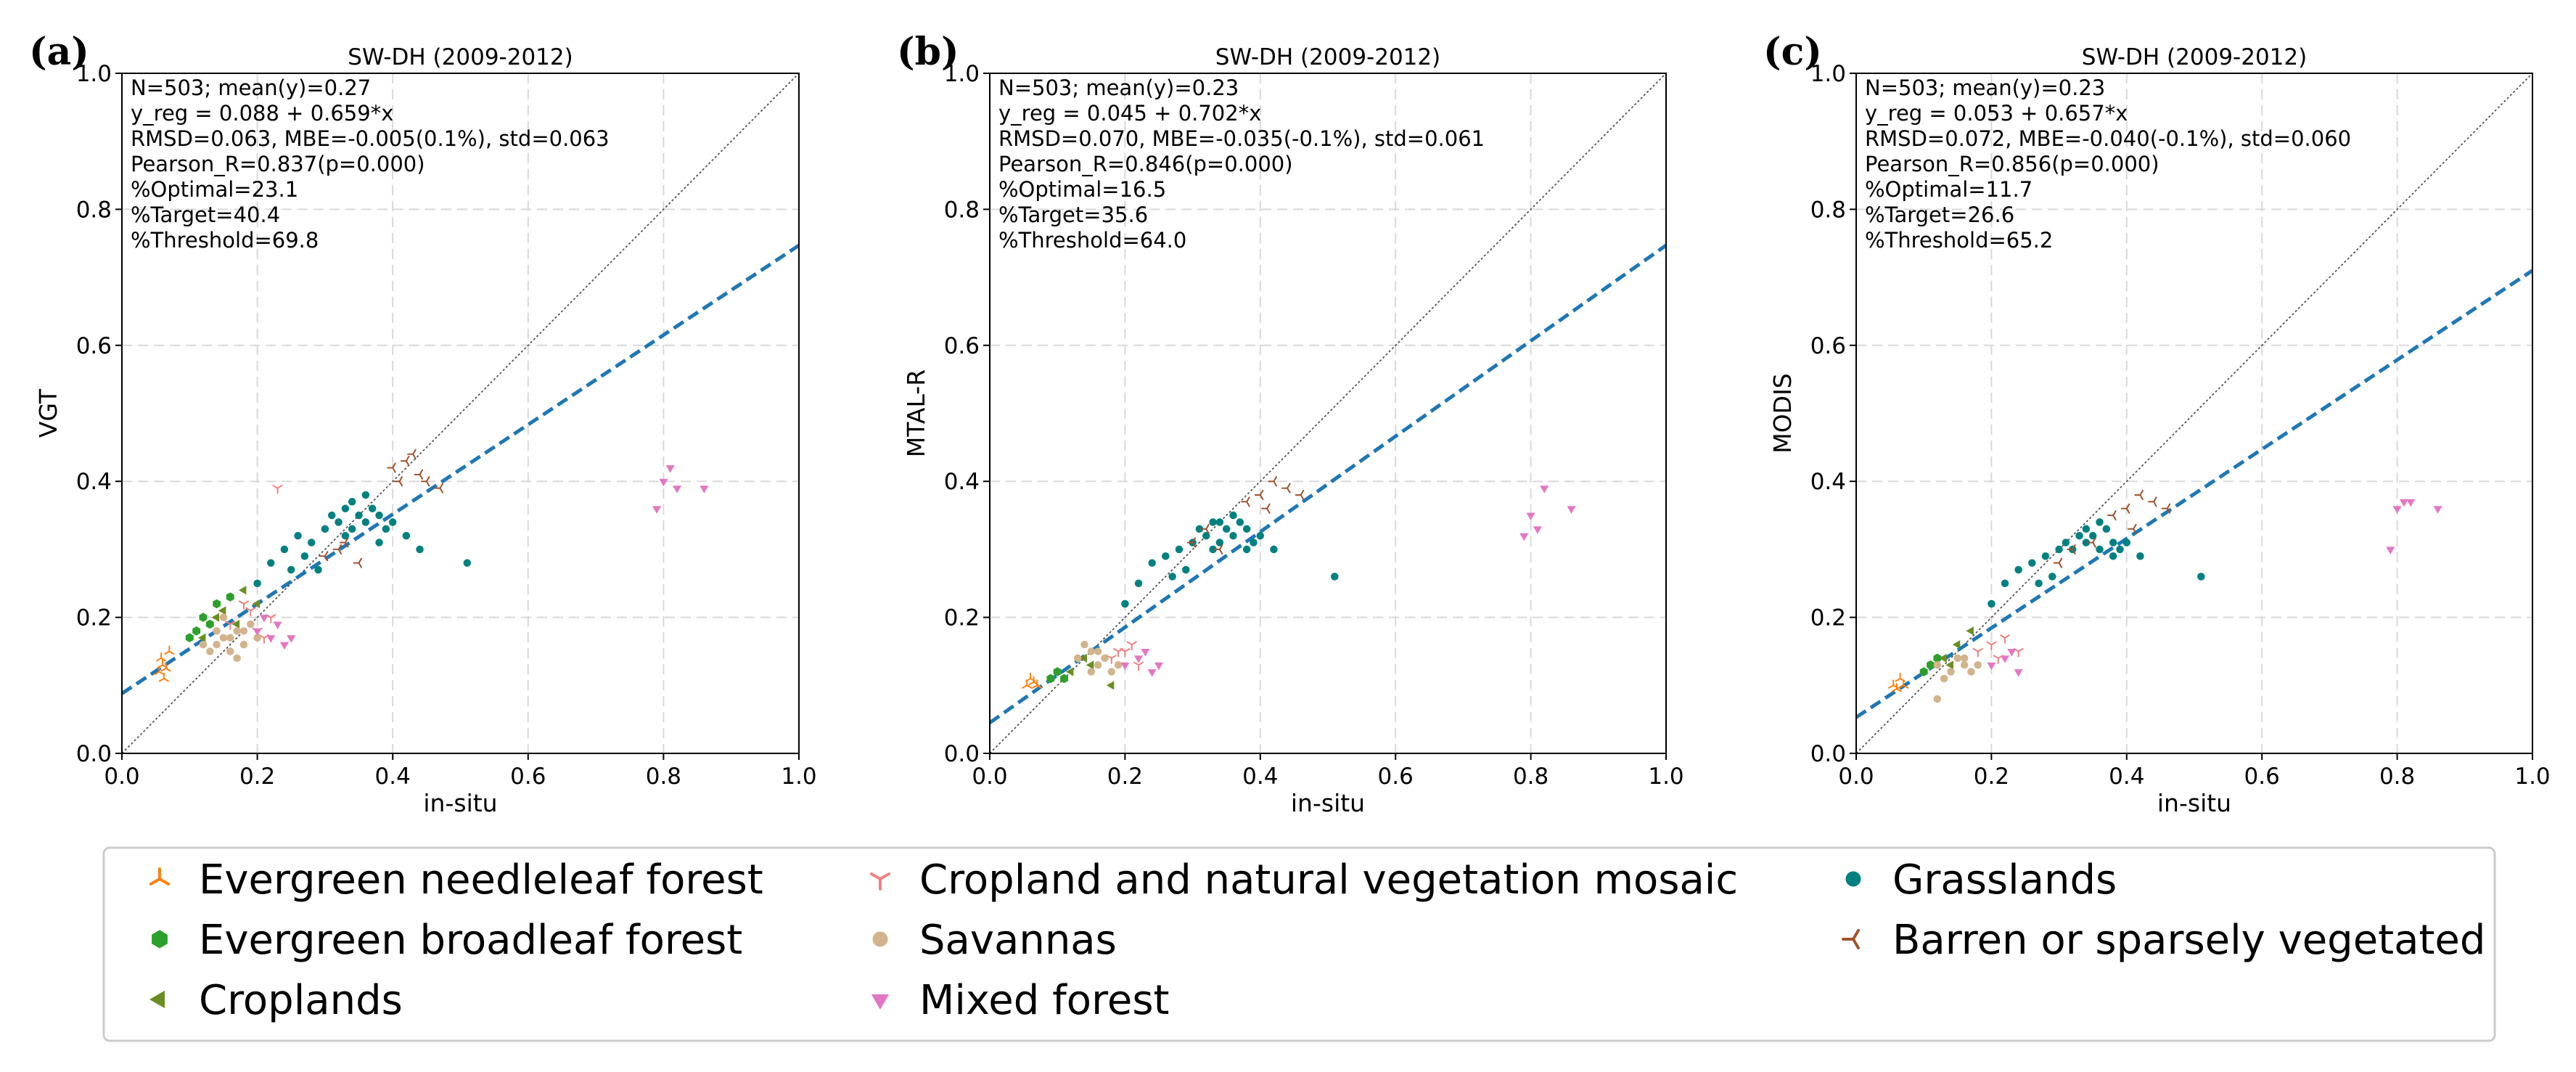  Describe the element at coordinates (470, 940) in the screenshot. I see `legend-label: Evergreen broadleaf forest` at that location.